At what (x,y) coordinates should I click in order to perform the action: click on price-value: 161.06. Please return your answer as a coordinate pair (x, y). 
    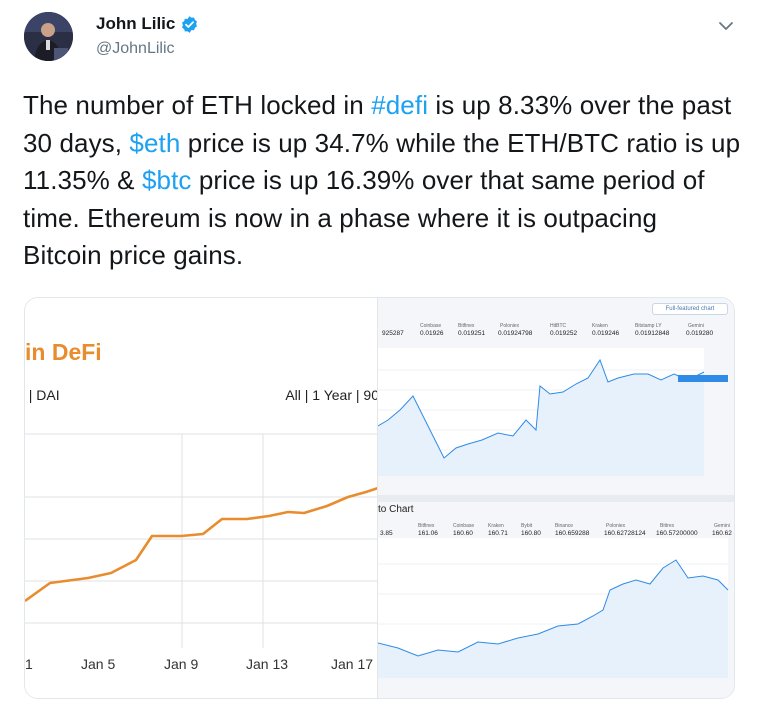
    Looking at the image, I should click on (428, 533).